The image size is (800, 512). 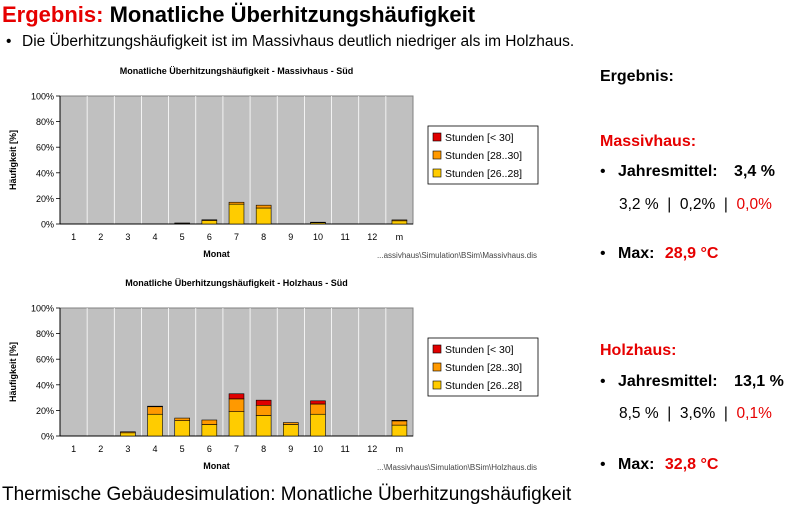 I want to click on title-text: Monatliche Überhitzungshäufigkeit, so click(x=292, y=14).